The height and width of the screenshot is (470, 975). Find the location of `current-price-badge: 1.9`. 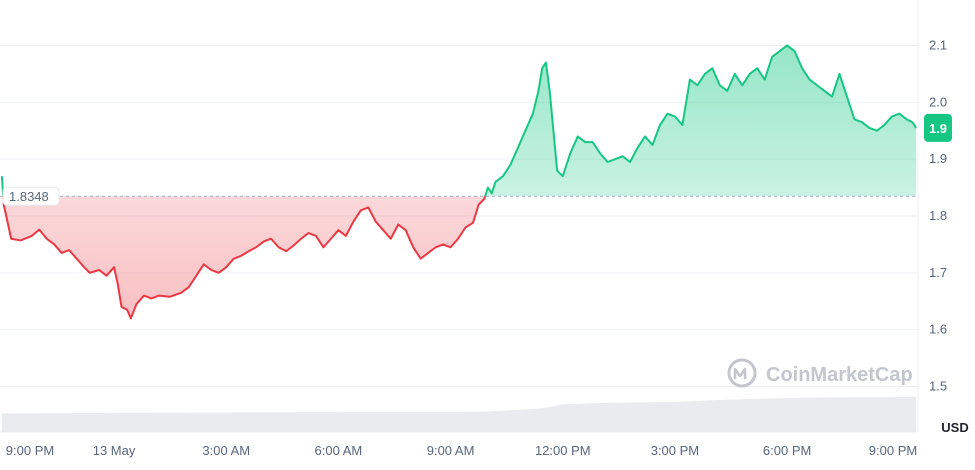

current-price-badge: 1.9 is located at coordinates (938, 127).